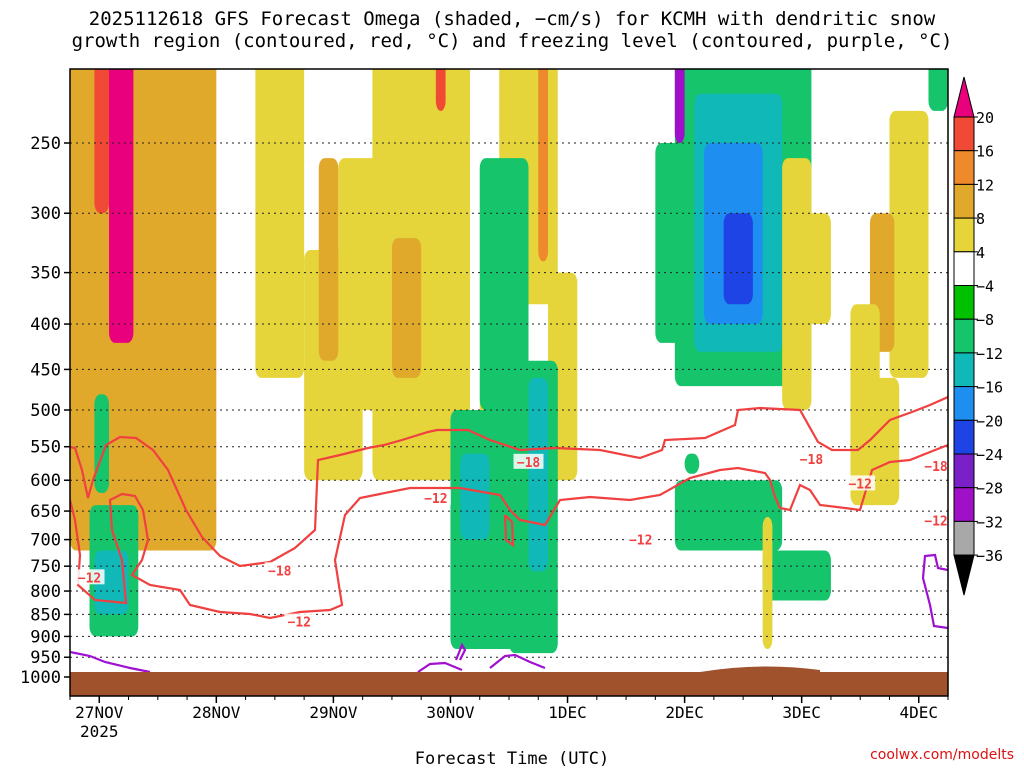  I want to click on ground-bump, so click(760, 669).